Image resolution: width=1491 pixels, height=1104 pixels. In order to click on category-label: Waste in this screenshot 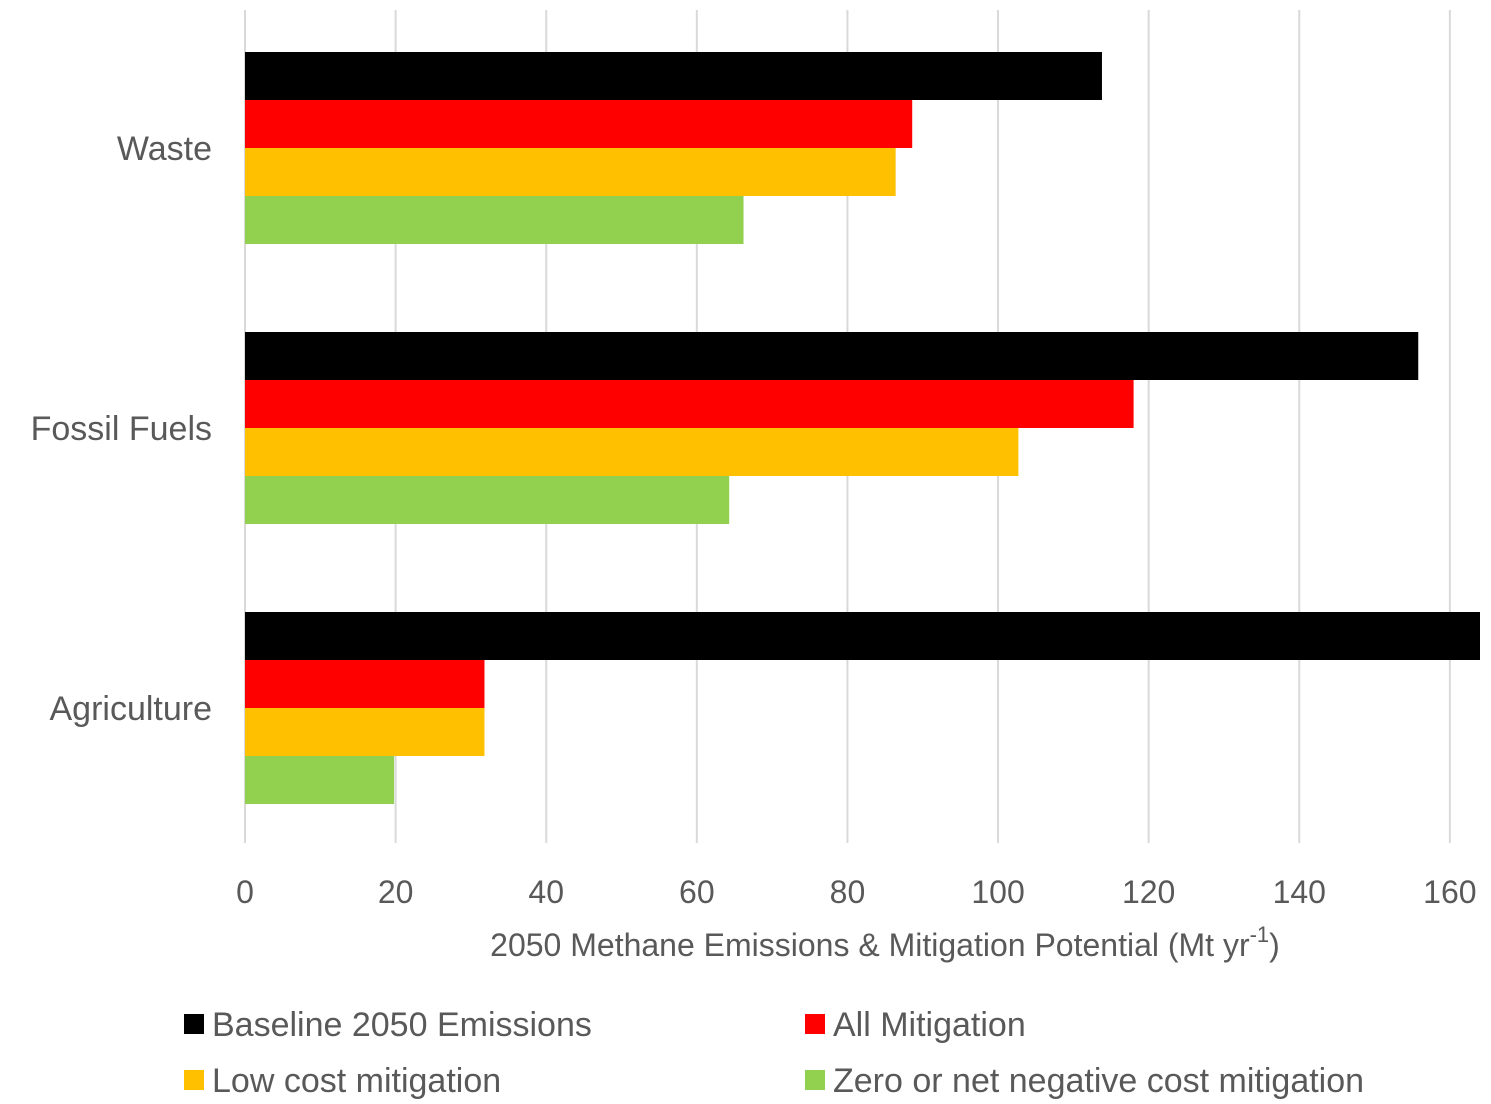, I will do `click(164, 149)`.